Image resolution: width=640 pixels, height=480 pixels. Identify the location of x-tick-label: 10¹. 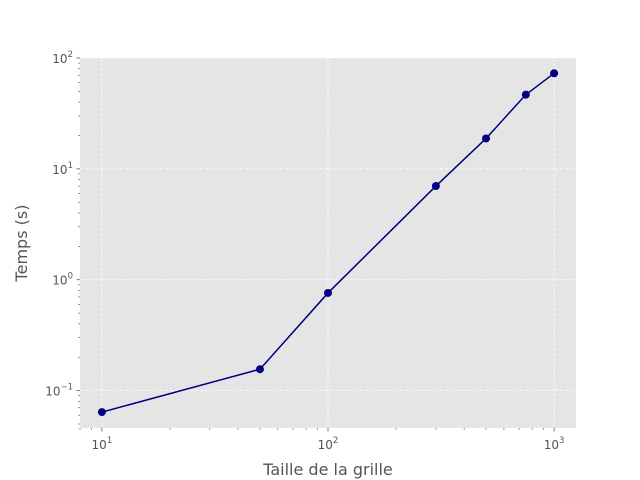
(102, 444).